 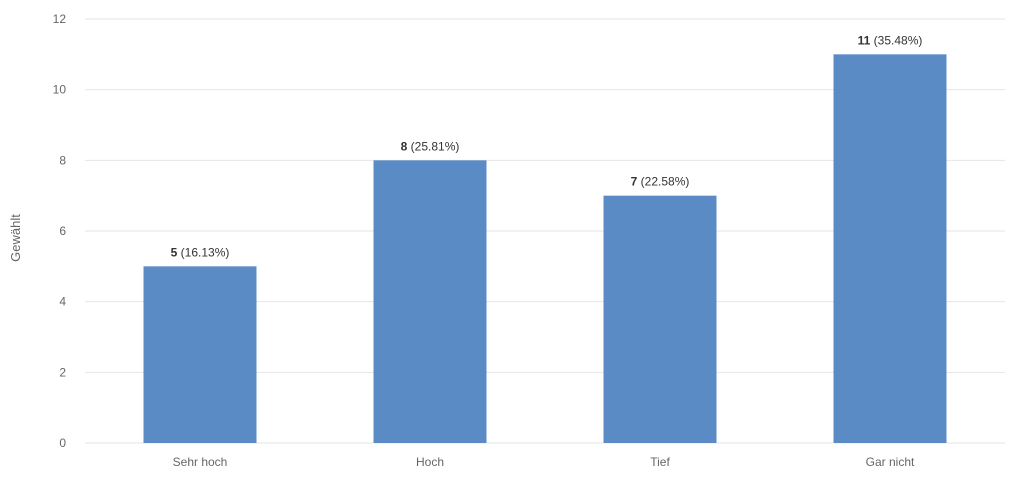 I want to click on y-tick-labels: 0 2 4 6 8 10 12, so click(x=60, y=231).